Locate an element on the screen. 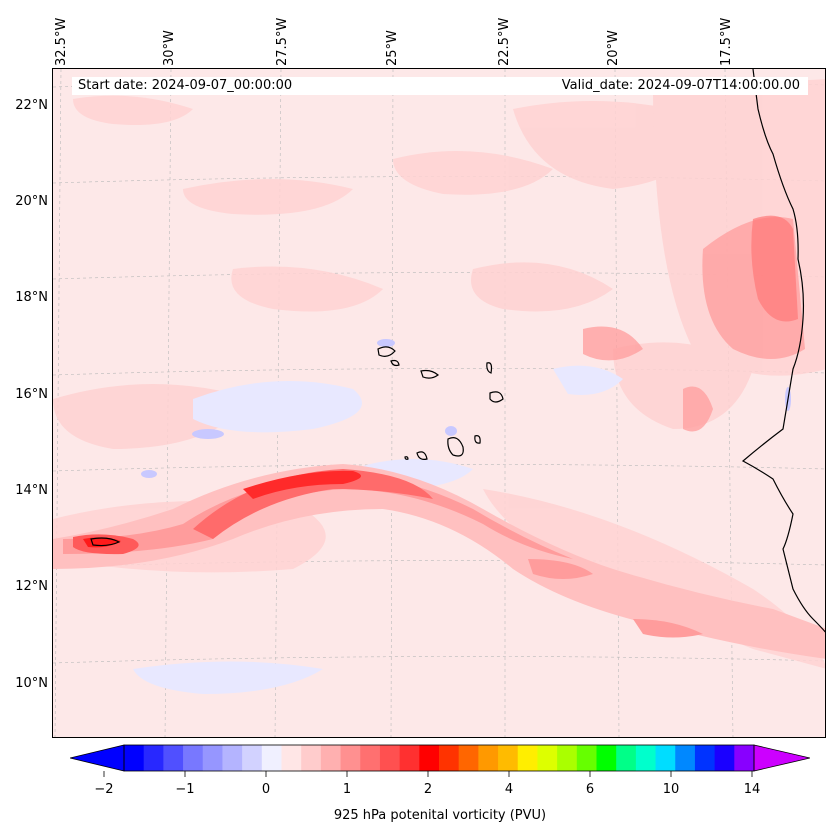 This screenshot has height=836, width=837. colorbar-ticks is located at coordinates (428, 774).